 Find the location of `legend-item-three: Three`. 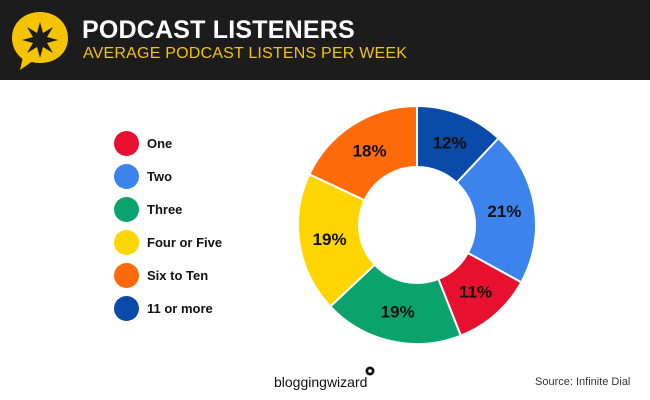

legend-item-three: Three is located at coordinates (168, 209).